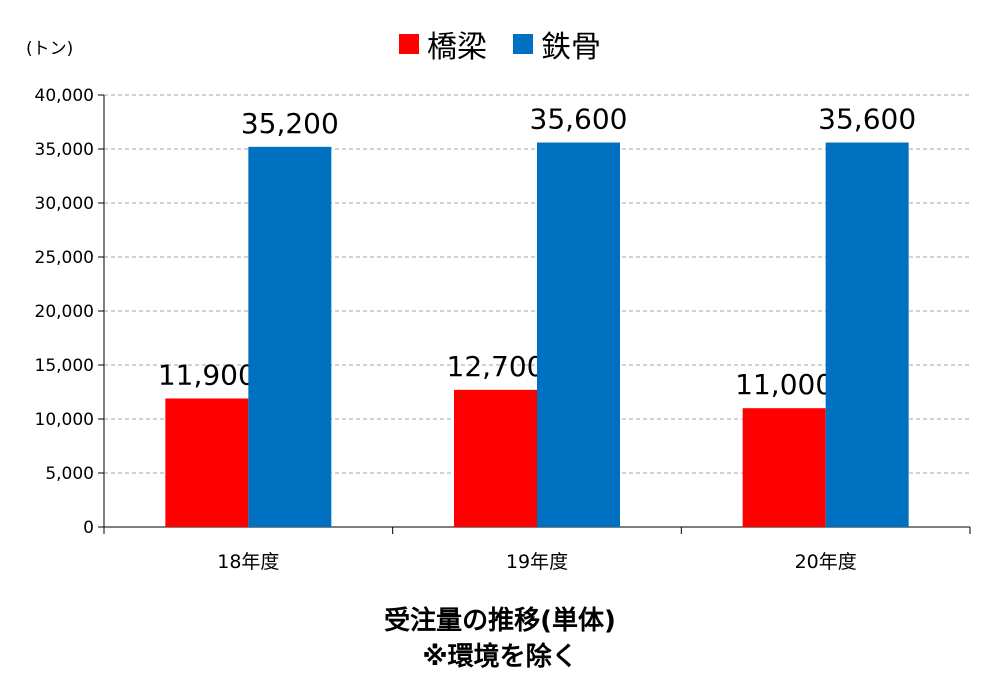 This screenshot has height=695, width=1000. I want to click on legend-item-steel: 鉄骨, so click(557, 44).